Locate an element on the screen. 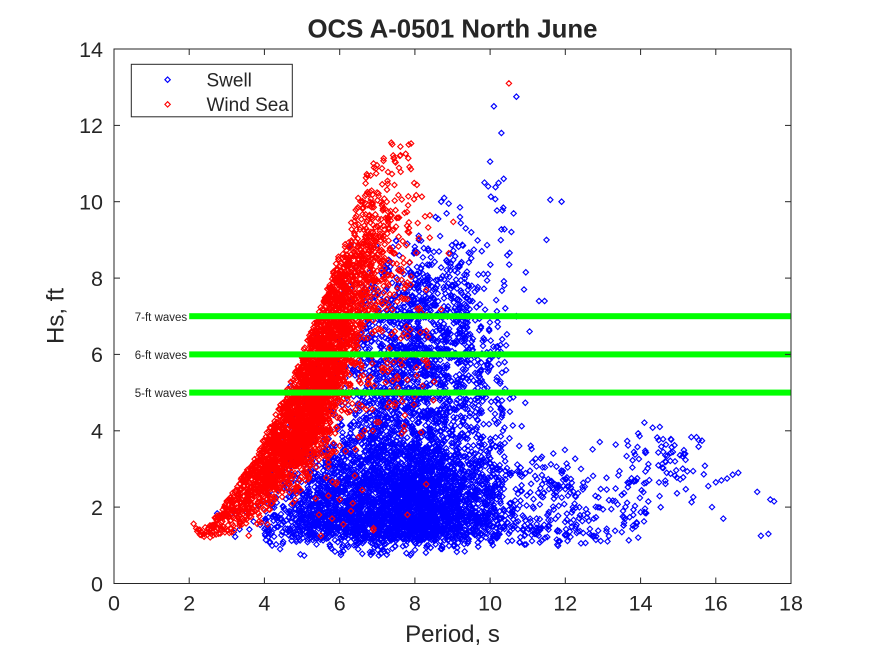 The height and width of the screenshot is (656, 875). svg-text: Period, s is located at coordinates (452, 634).